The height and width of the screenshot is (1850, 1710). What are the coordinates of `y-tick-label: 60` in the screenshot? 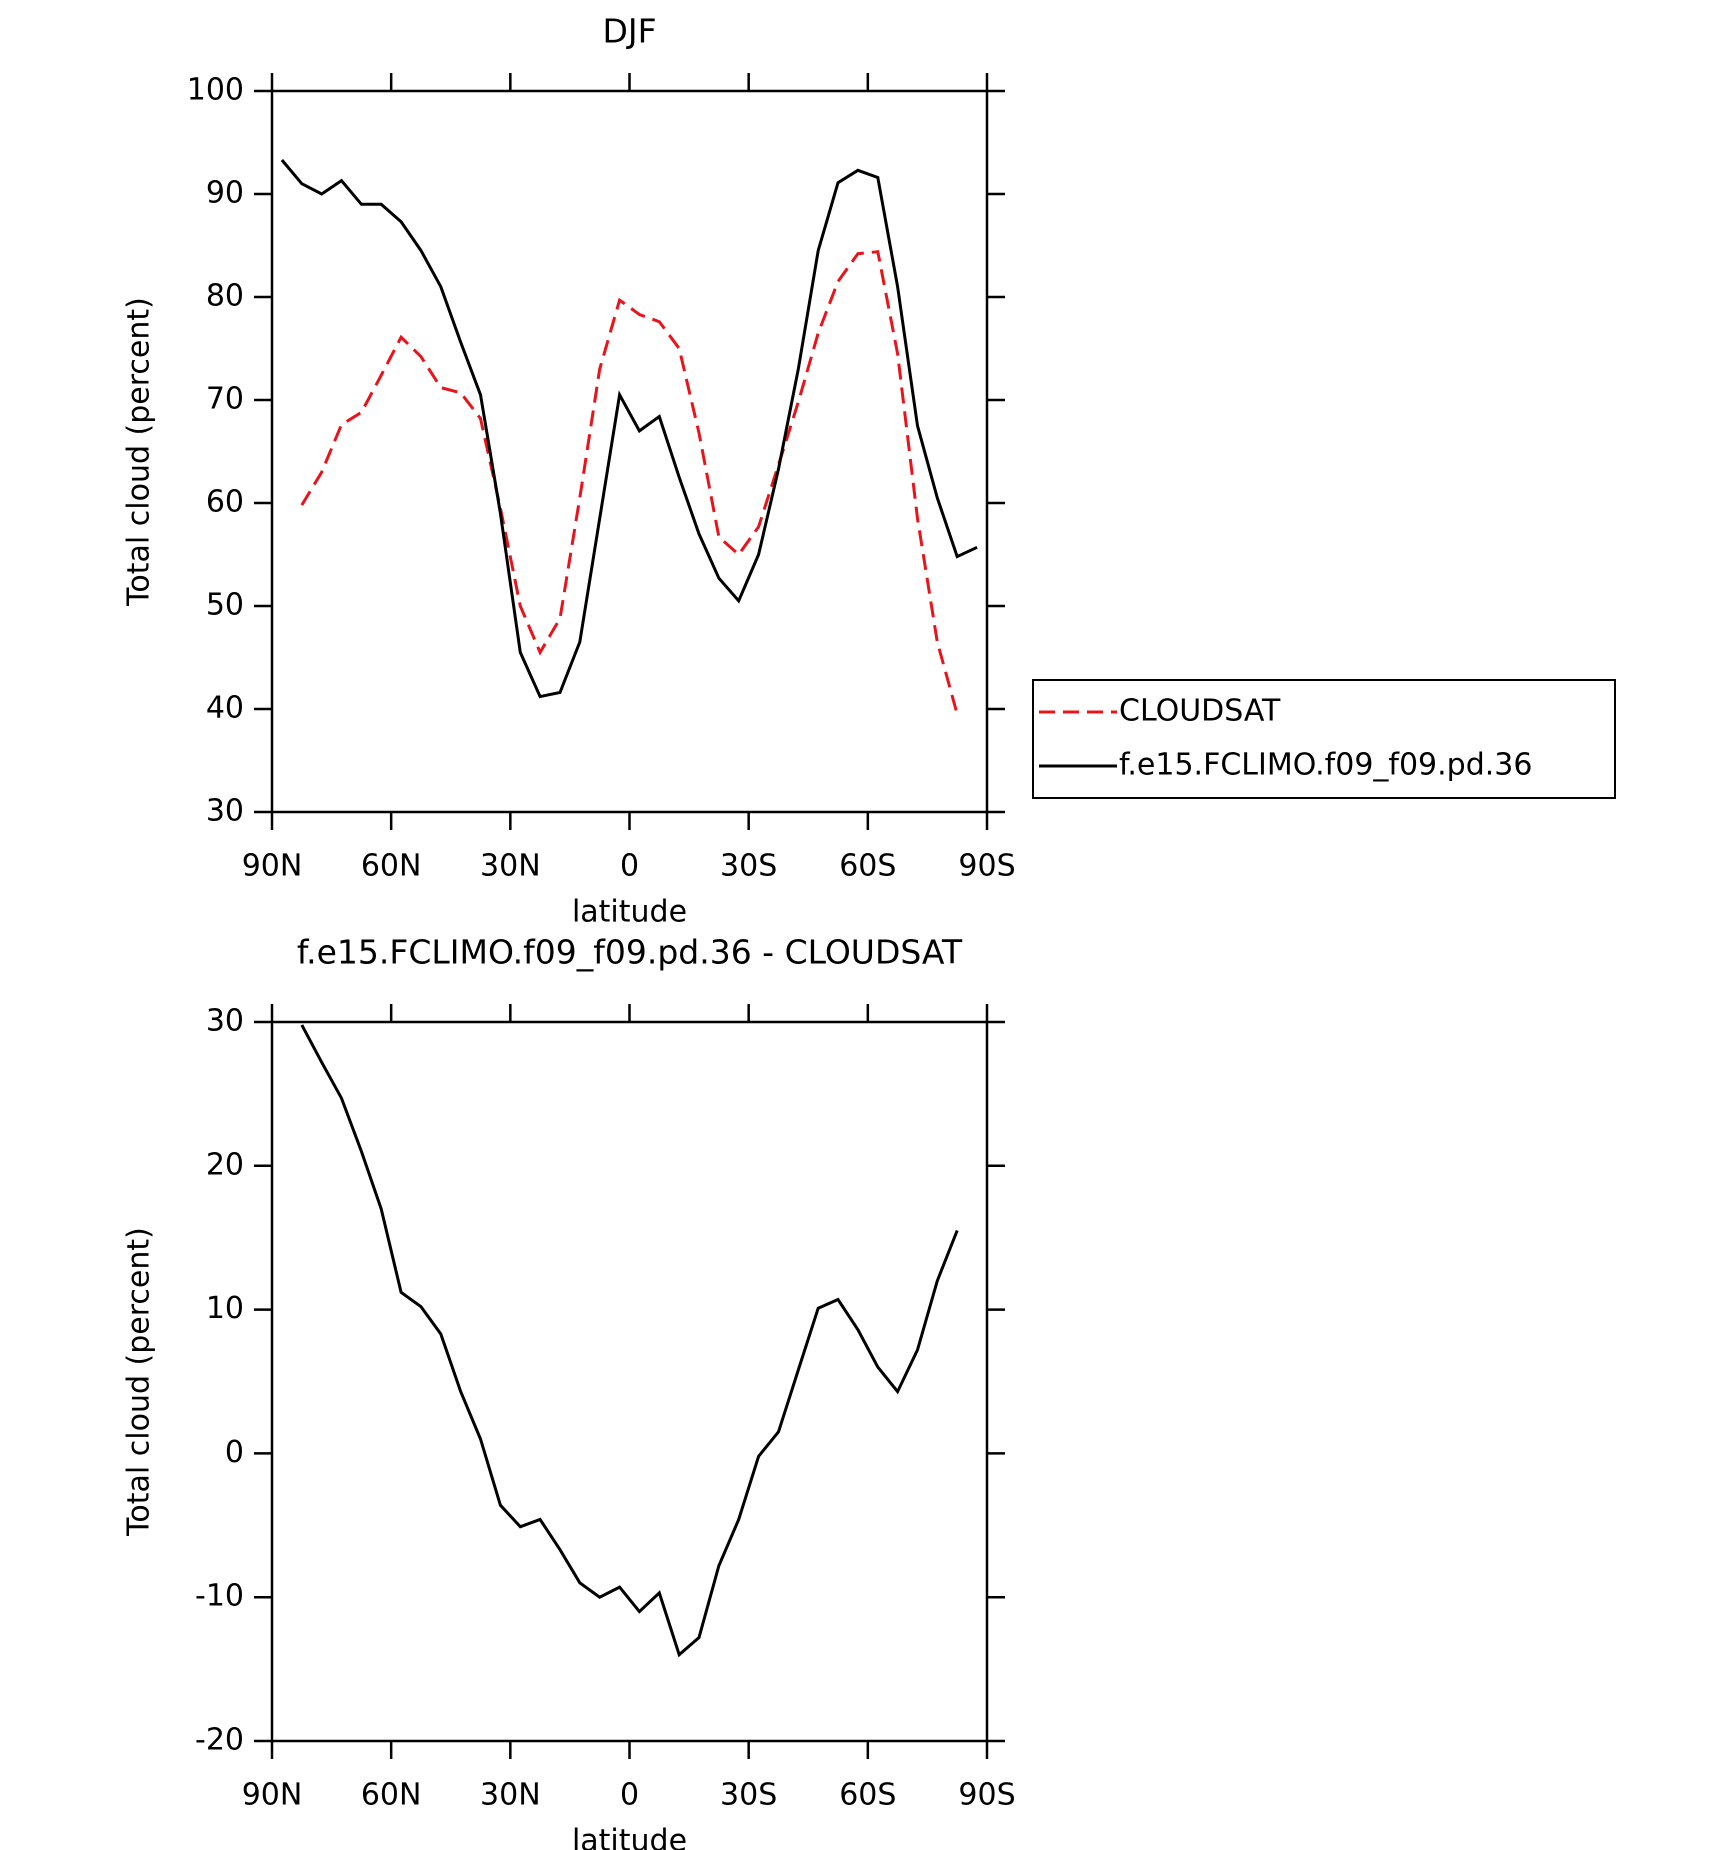 It's located at (225, 502).